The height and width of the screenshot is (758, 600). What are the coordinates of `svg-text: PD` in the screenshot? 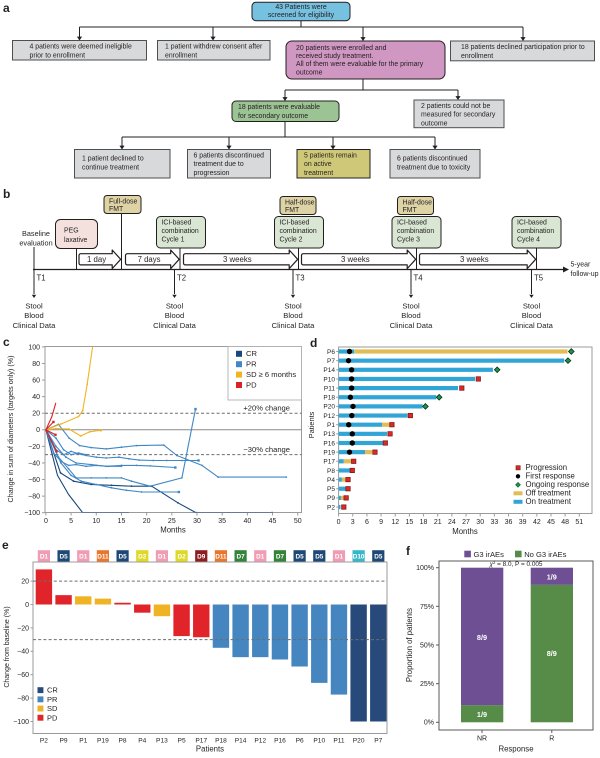 It's located at (251, 384).